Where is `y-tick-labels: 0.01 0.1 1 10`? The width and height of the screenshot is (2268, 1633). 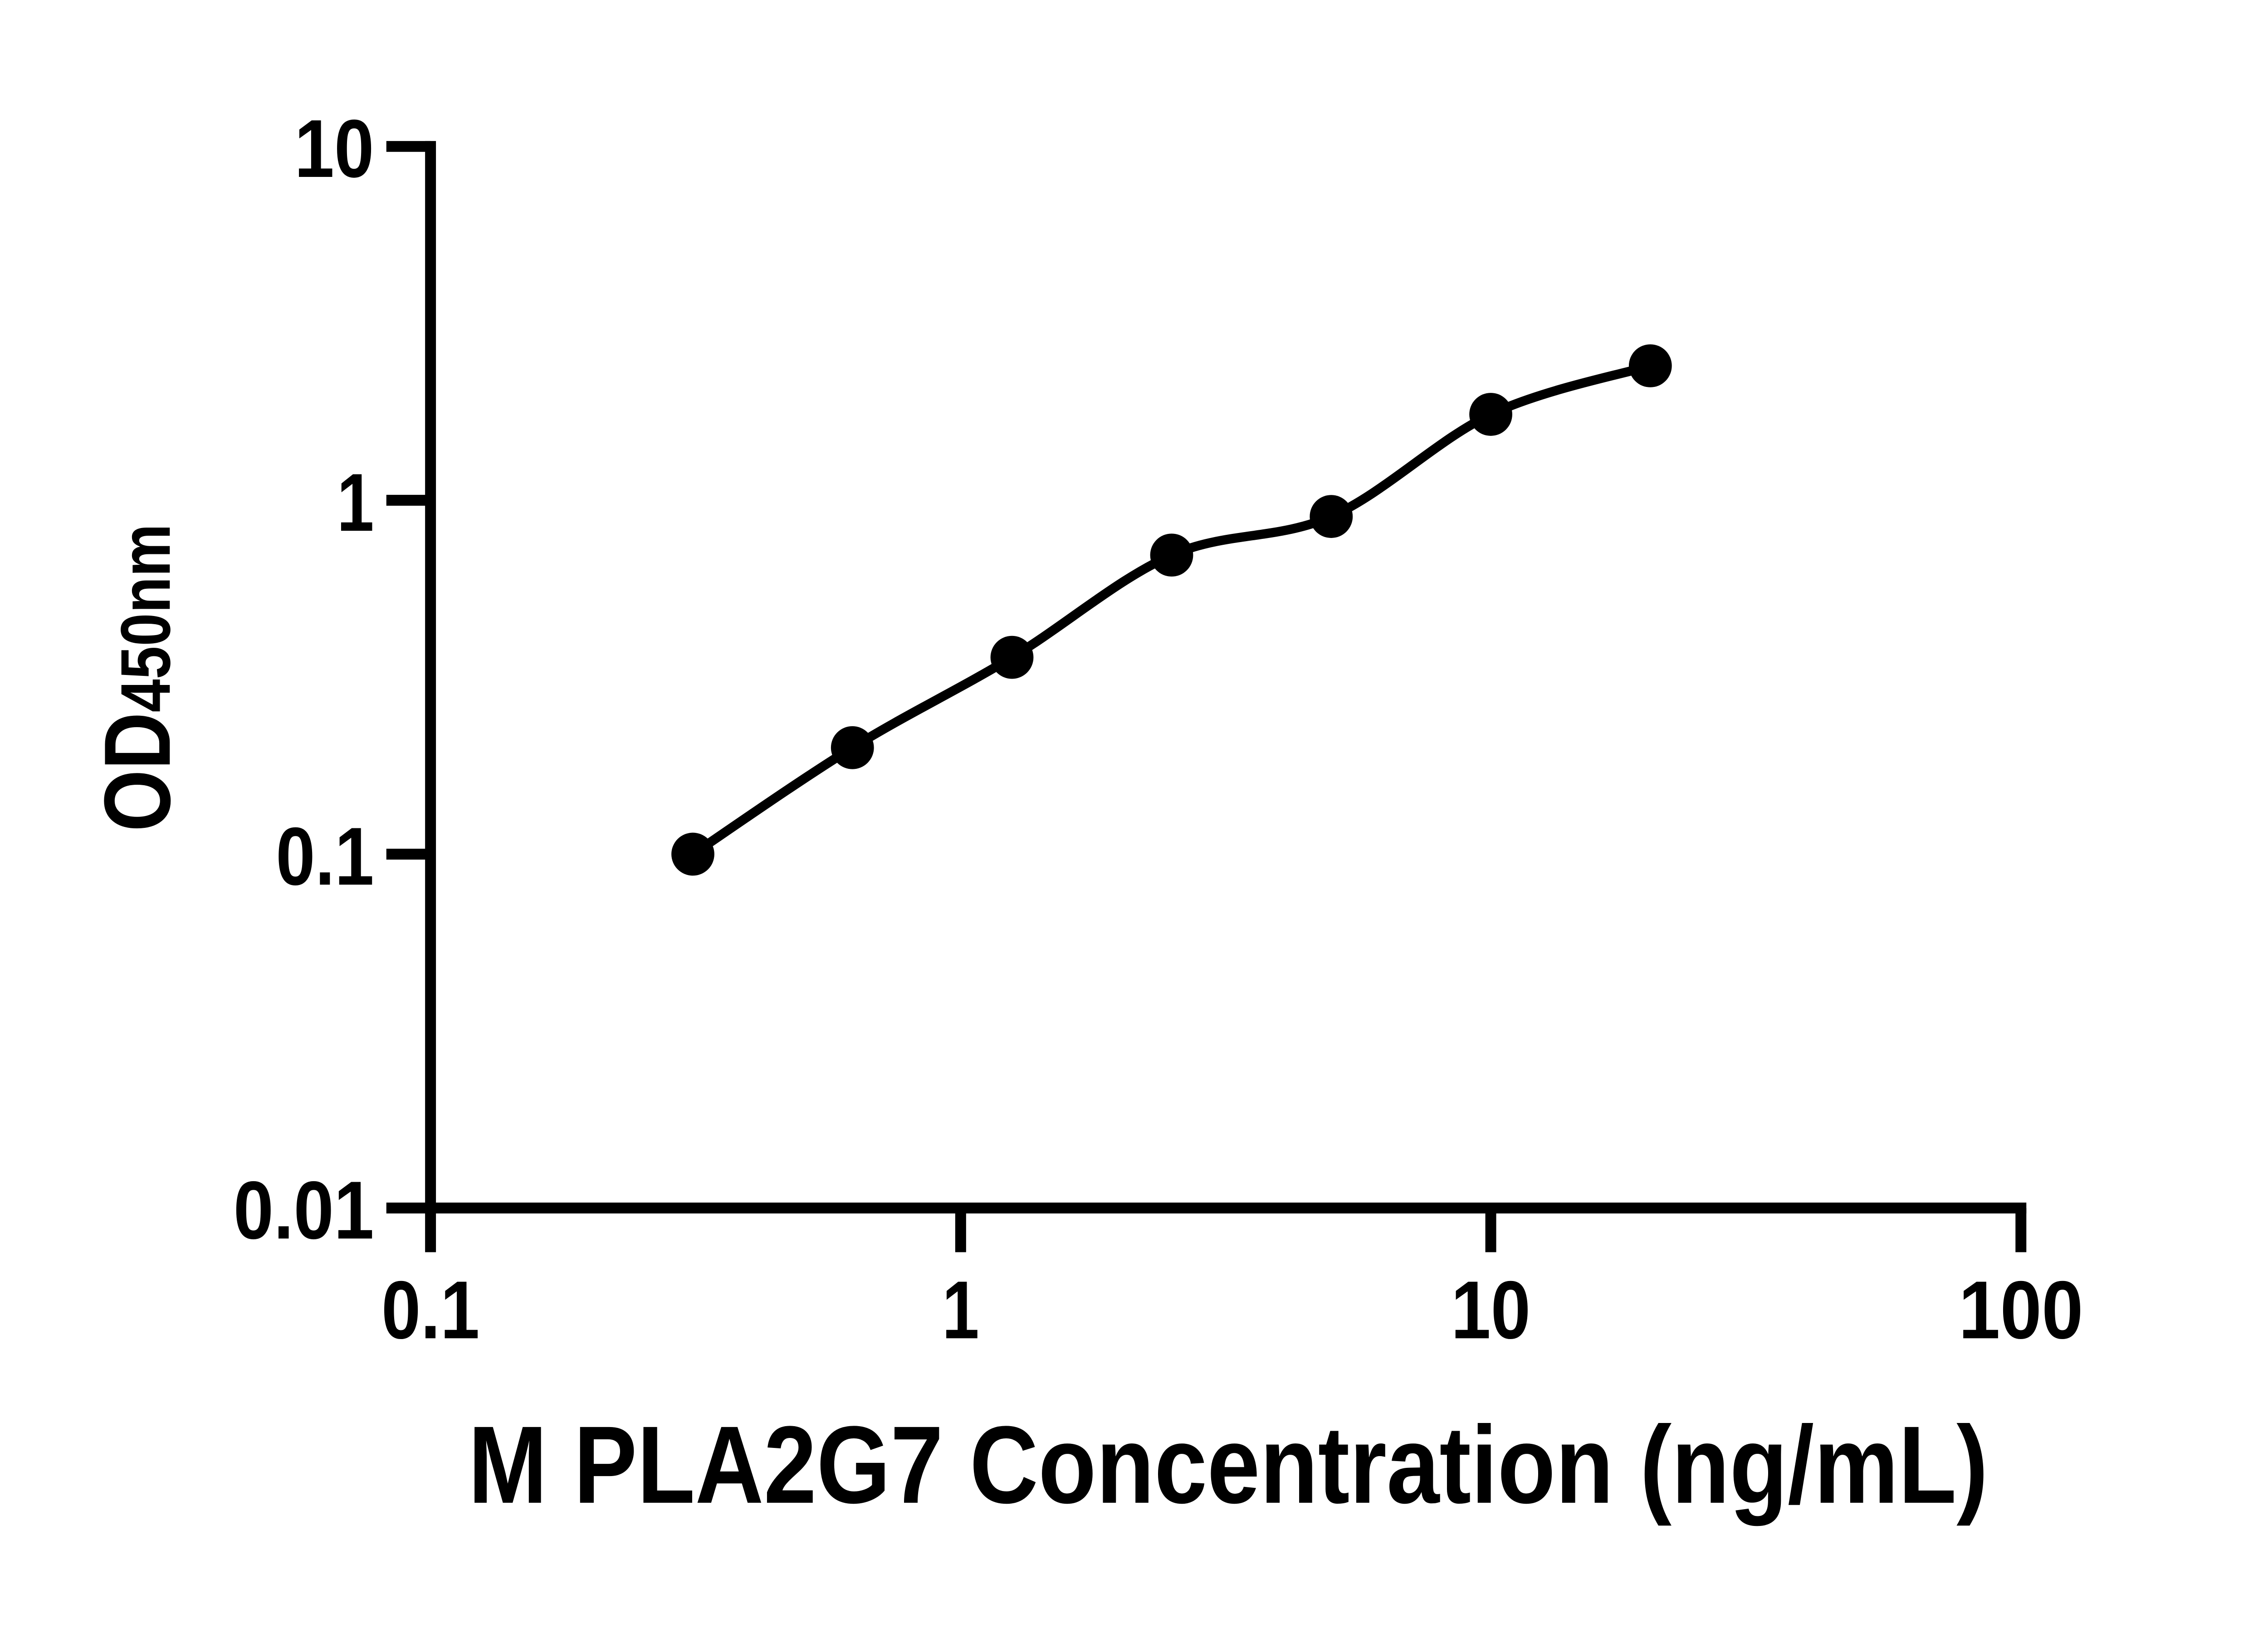 y-tick-labels: 0.01 0.1 1 10 is located at coordinates (304, 679).